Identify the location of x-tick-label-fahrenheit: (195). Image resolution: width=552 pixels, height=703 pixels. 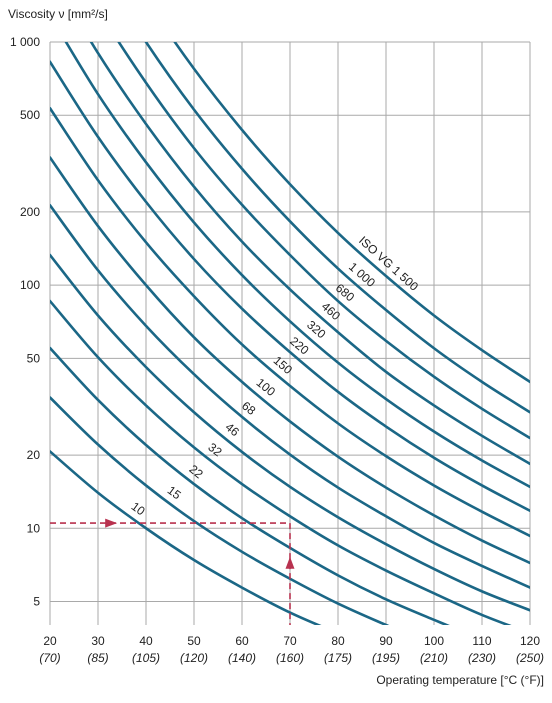
(386, 658).